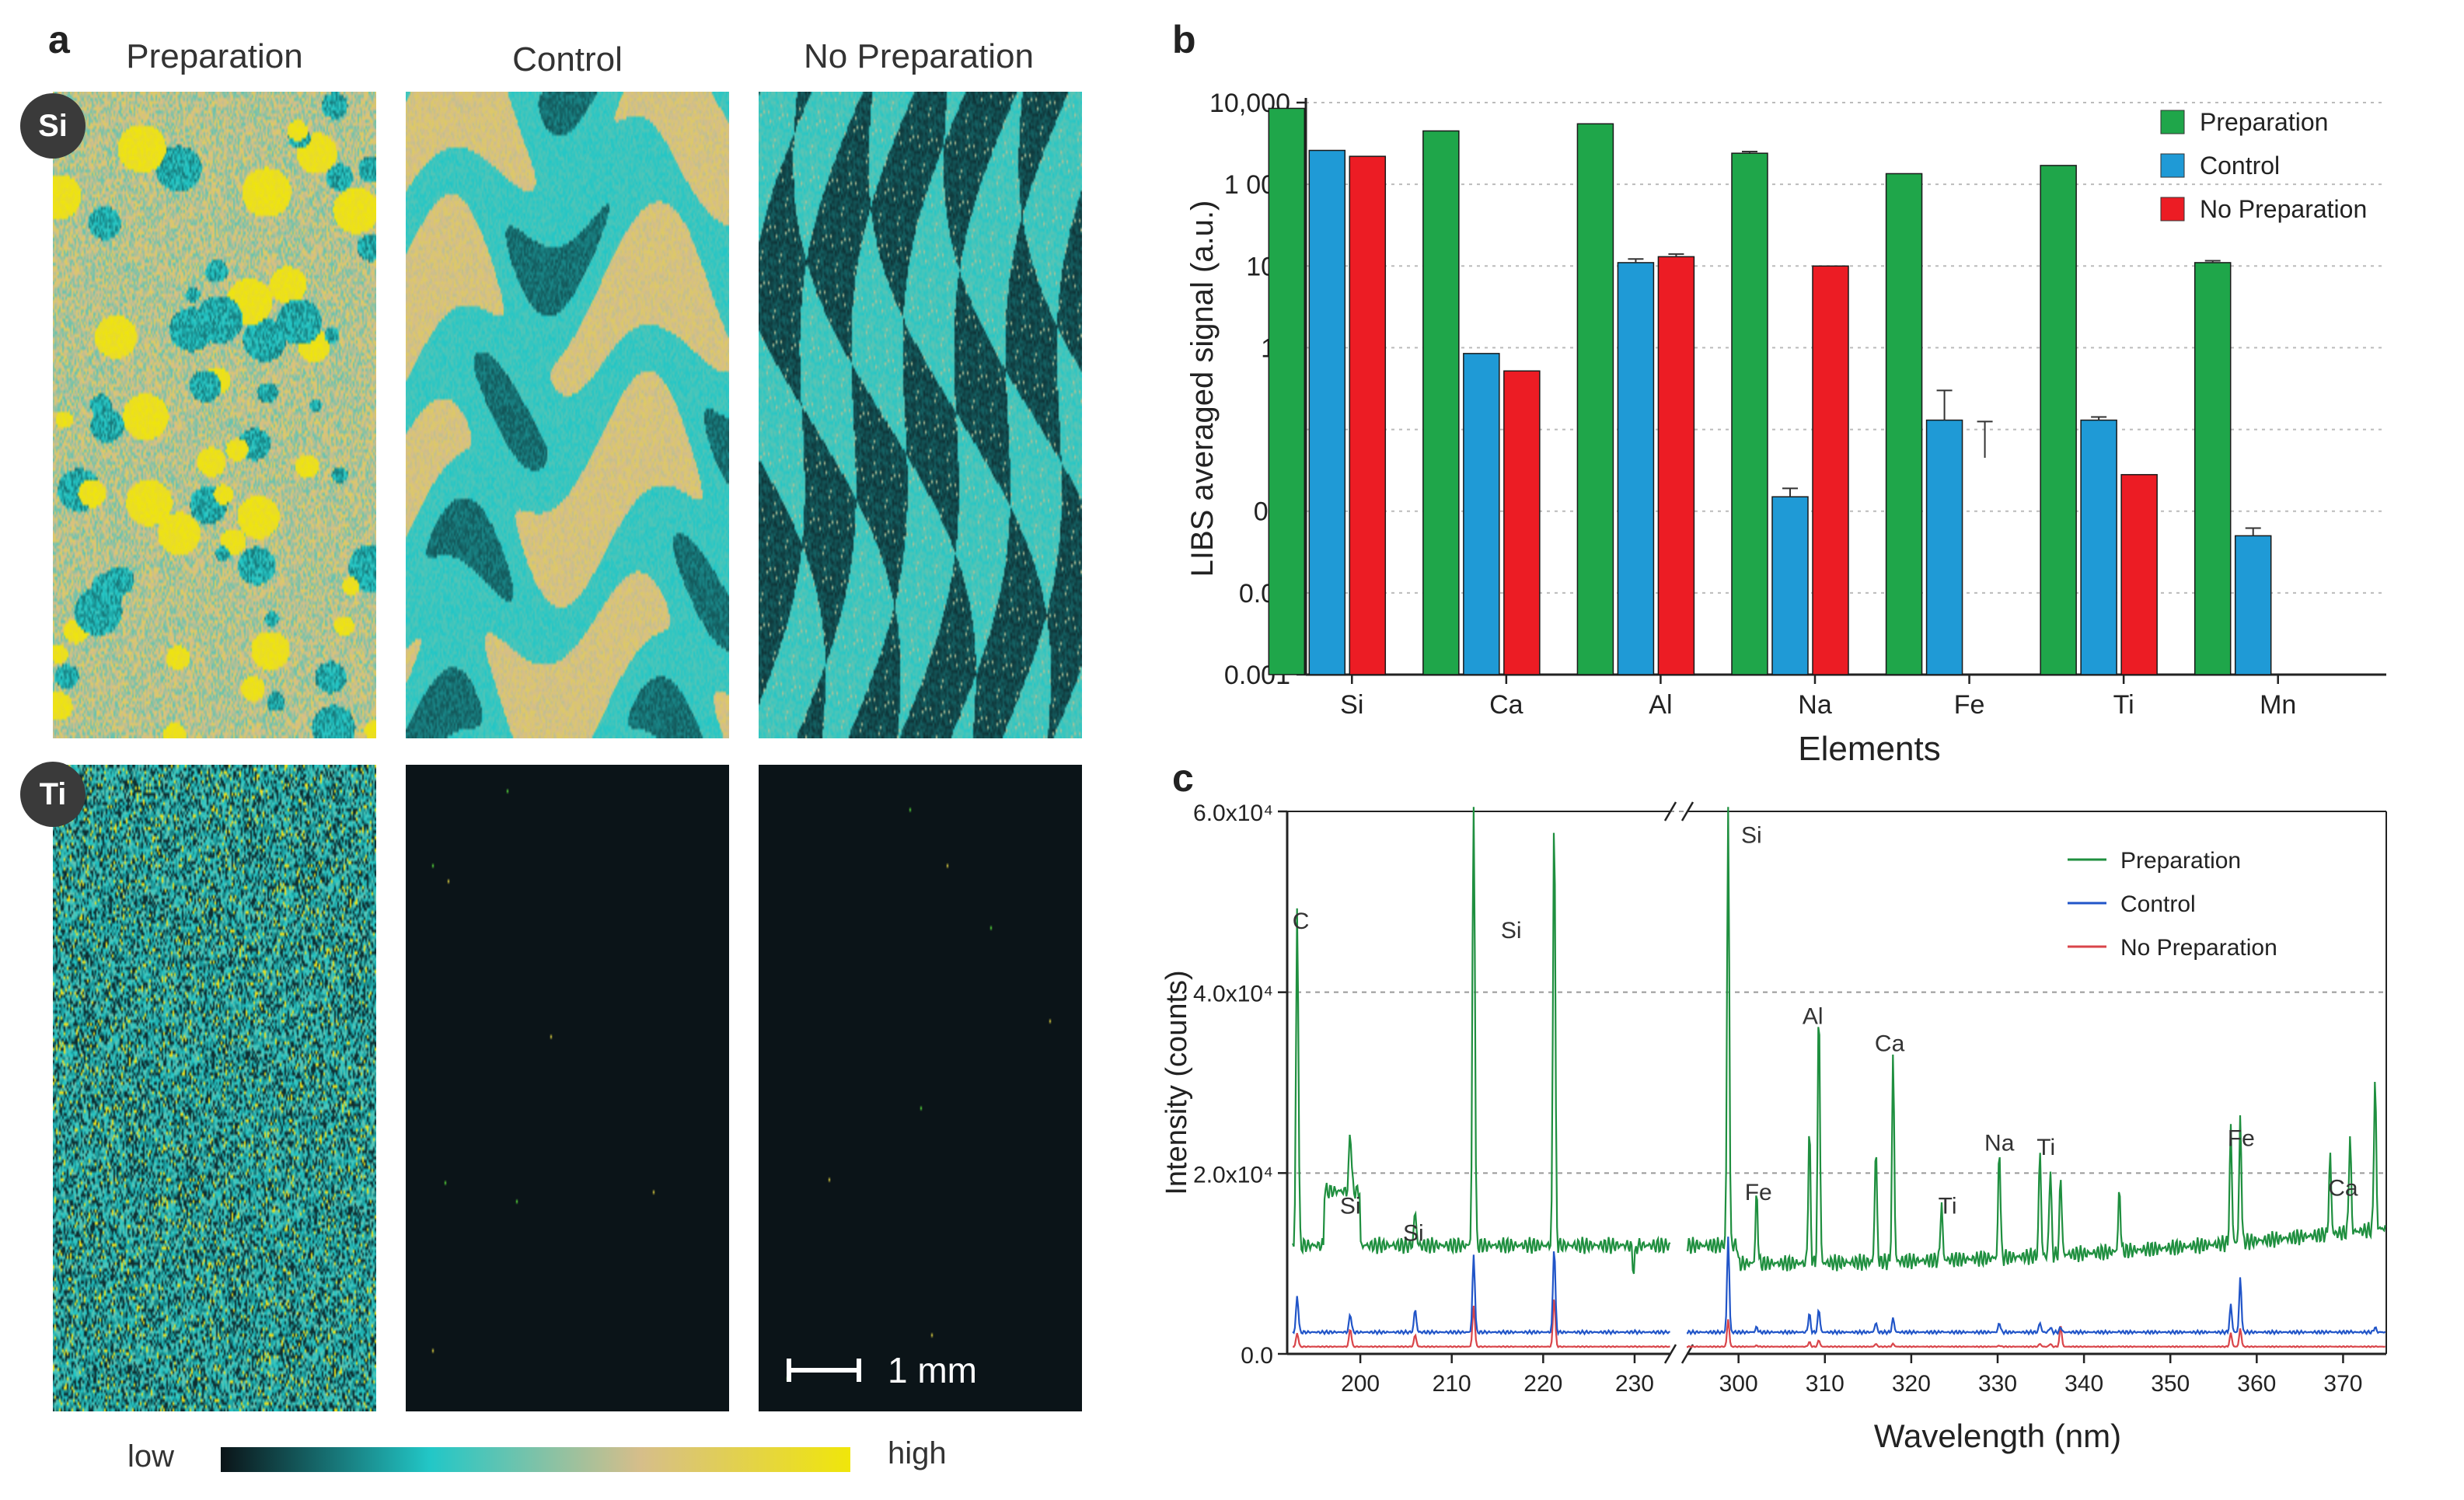 This screenshot has height=1500, width=2464. I want to click on x-tick-label: 300, so click(1739, 1384).